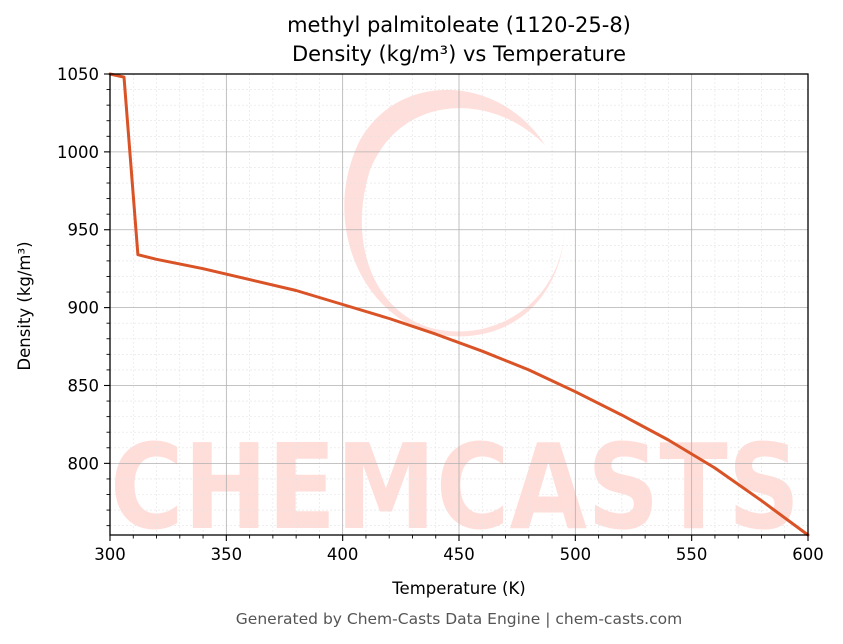 This screenshot has height=644, width=843. What do you see at coordinates (78, 74) in the screenshot?
I see `y-tick-label: 1050` at bounding box center [78, 74].